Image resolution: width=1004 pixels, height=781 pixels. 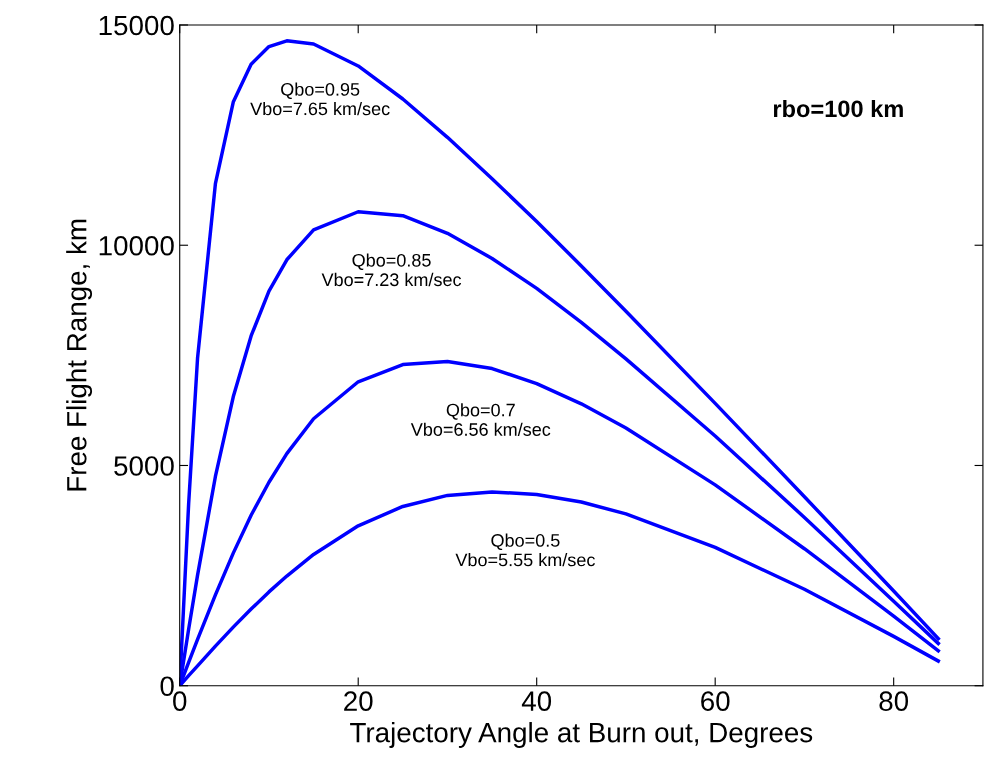 What do you see at coordinates (480, 419) in the screenshot?
I see `series-label: Qbo=0.7 Vbo=6.56 km/sec` at bounding box center [480, 419].